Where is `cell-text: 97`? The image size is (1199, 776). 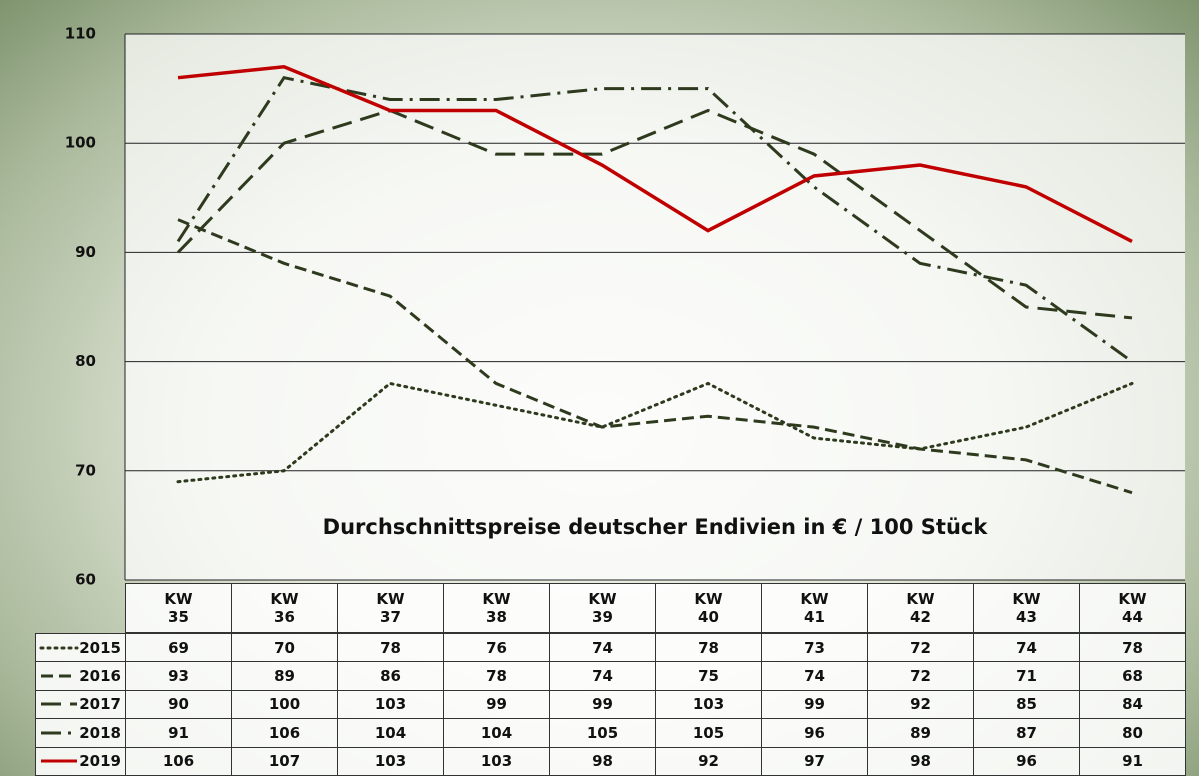 cell-text: 97 is located at coordinates (814, 761).